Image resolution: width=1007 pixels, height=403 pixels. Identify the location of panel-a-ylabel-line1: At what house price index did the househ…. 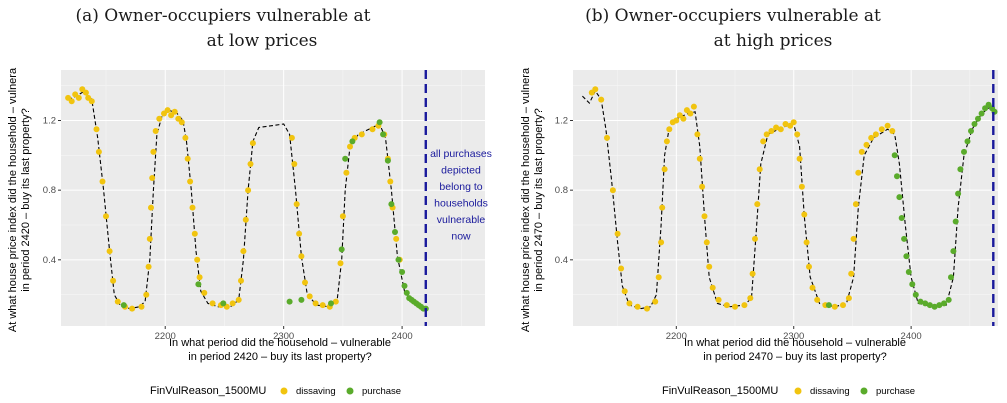
(13, 199).